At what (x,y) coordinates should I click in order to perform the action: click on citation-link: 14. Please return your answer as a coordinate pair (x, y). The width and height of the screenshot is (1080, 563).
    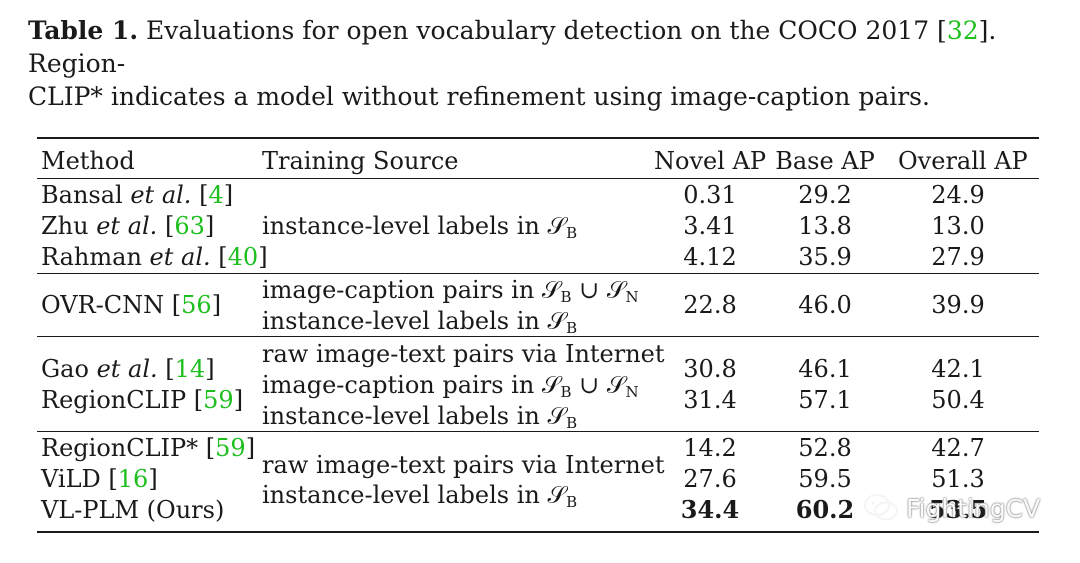
    Looking at the image, I should click on (190, 369).